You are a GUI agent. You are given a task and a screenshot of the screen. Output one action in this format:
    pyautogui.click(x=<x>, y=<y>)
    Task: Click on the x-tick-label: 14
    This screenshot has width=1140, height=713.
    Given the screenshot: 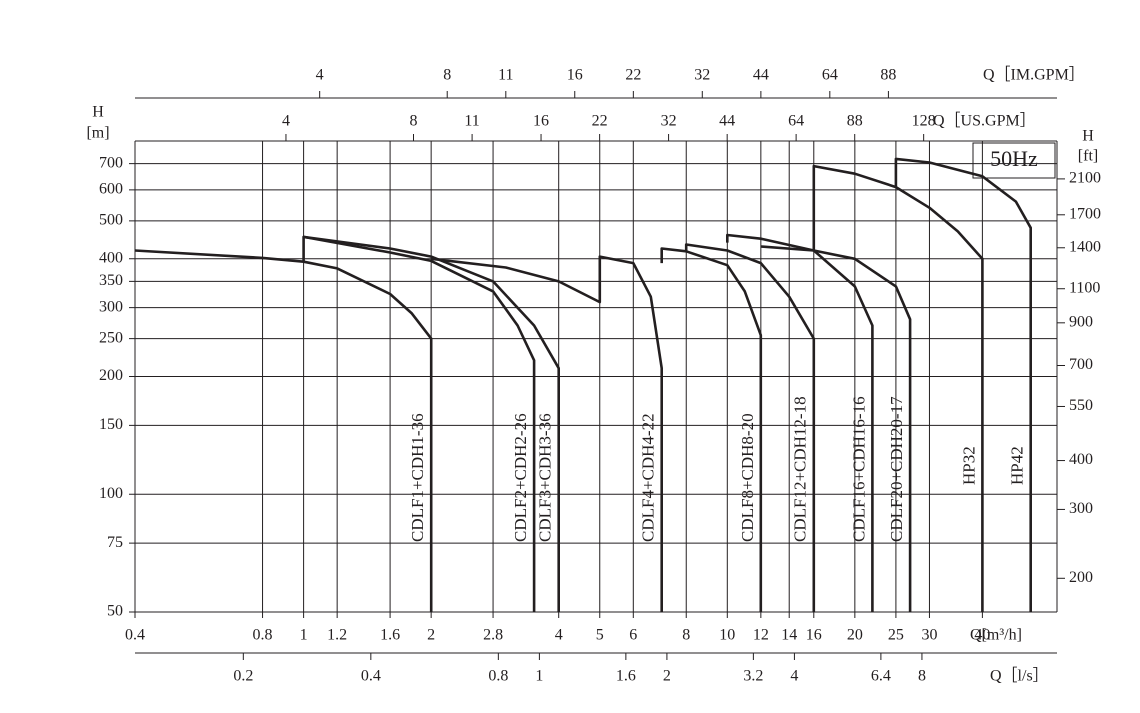 What is the action you would take?
    pyautogui.click(x=789, y=635)
    